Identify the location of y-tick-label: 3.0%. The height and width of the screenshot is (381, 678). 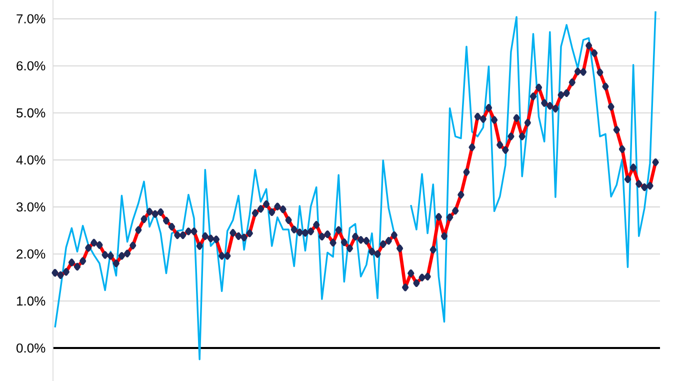
(31, 207).